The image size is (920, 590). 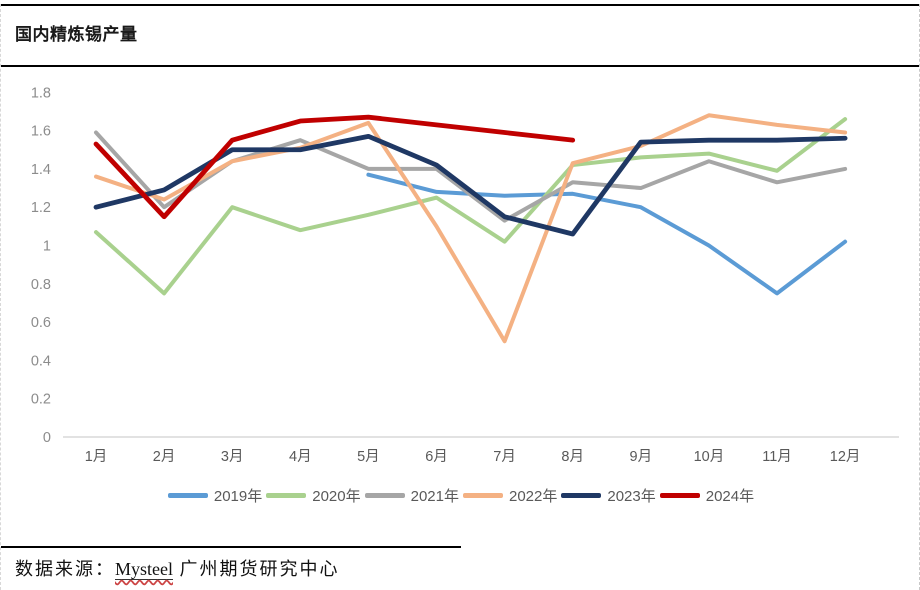 What do you see at coordinates (730, 496) in the screenshot?
I see `legend-label: 2024年` at bounding box center [730, 496].